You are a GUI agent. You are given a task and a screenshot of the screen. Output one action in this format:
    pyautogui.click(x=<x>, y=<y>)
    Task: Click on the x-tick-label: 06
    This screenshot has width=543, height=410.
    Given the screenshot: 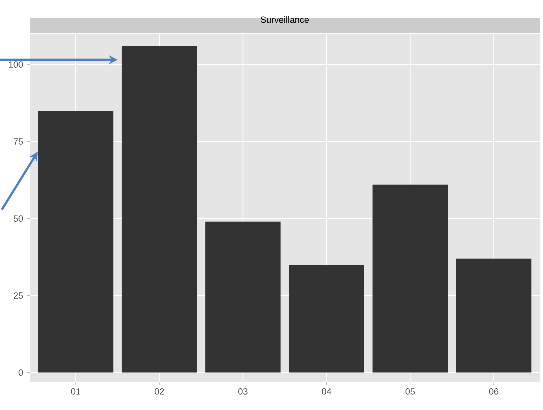 What is the action you would take?
    pyautogui.click(x=494, y=391)
    